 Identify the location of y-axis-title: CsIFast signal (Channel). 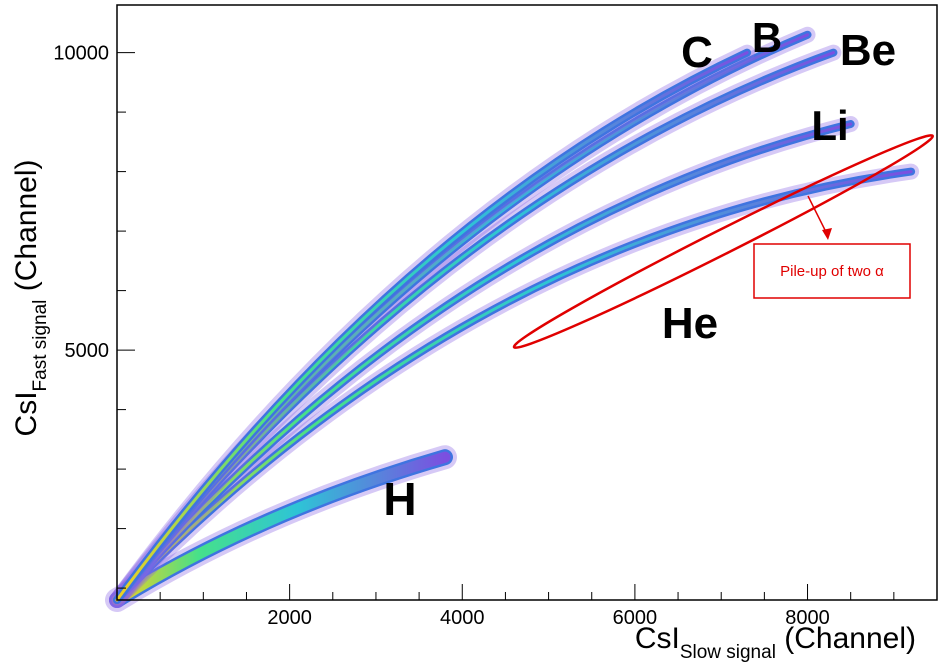
(30, 298).